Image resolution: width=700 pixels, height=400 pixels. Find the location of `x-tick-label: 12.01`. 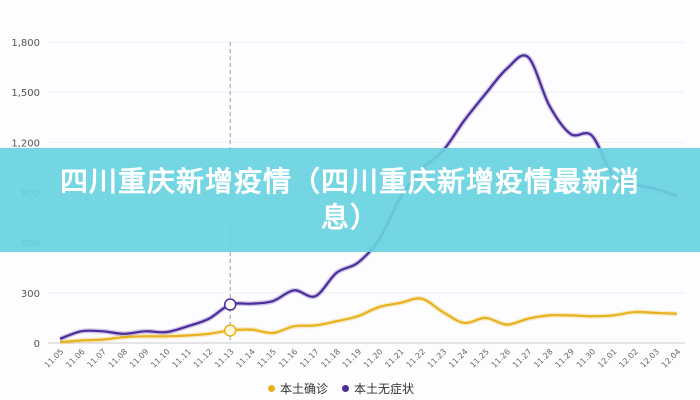

x-tick-label: 12.01 is located at coordinates (607, 358).